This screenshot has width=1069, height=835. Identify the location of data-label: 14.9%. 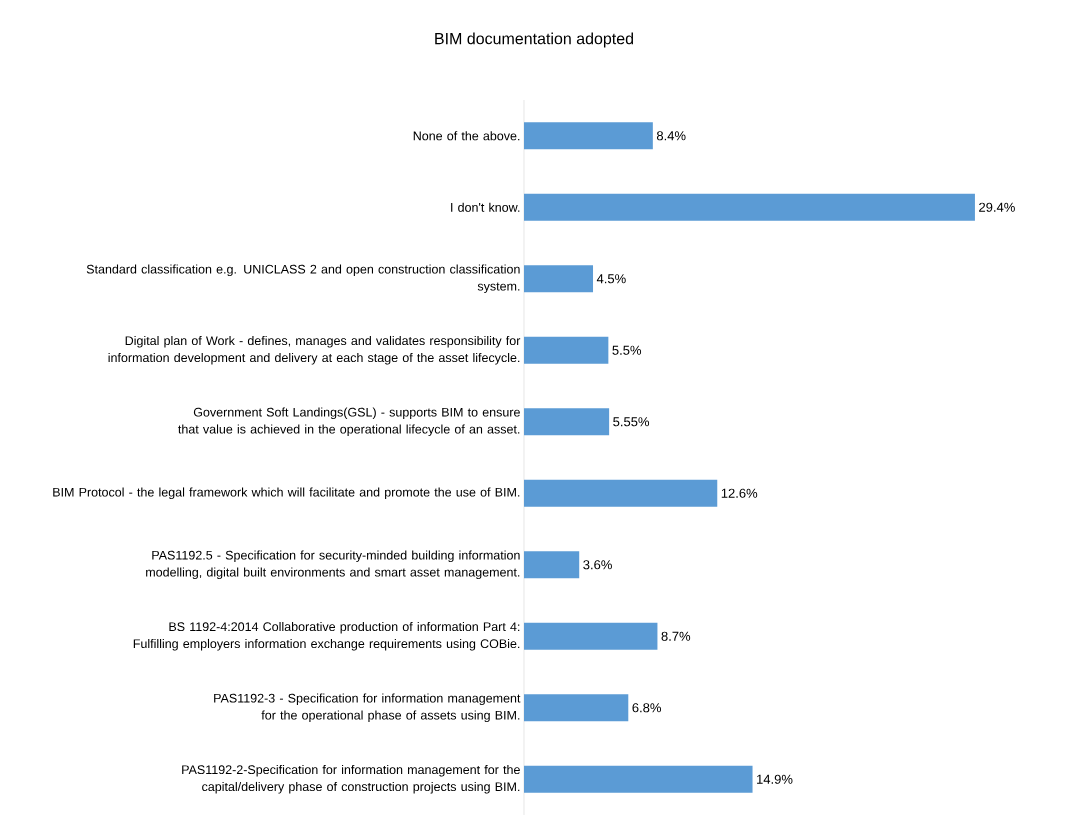
(775, 779).